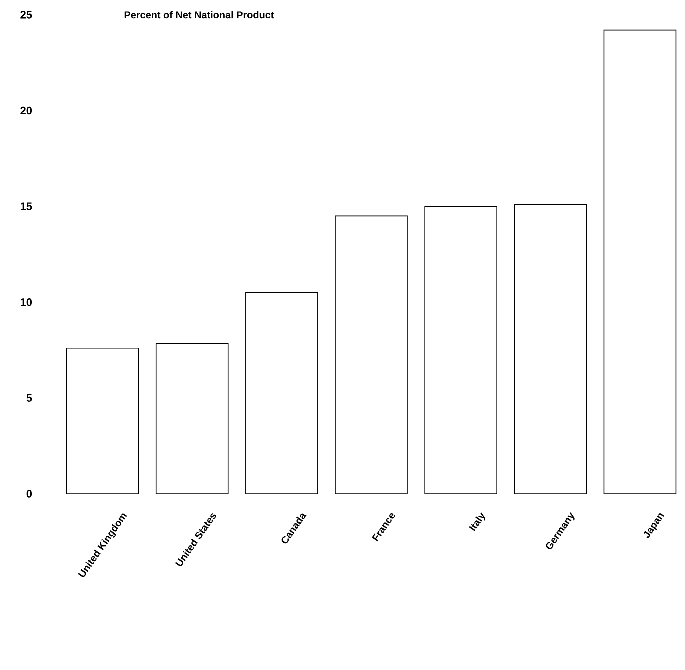  I want to click on y-tick-label: 10, so click(26, 302).